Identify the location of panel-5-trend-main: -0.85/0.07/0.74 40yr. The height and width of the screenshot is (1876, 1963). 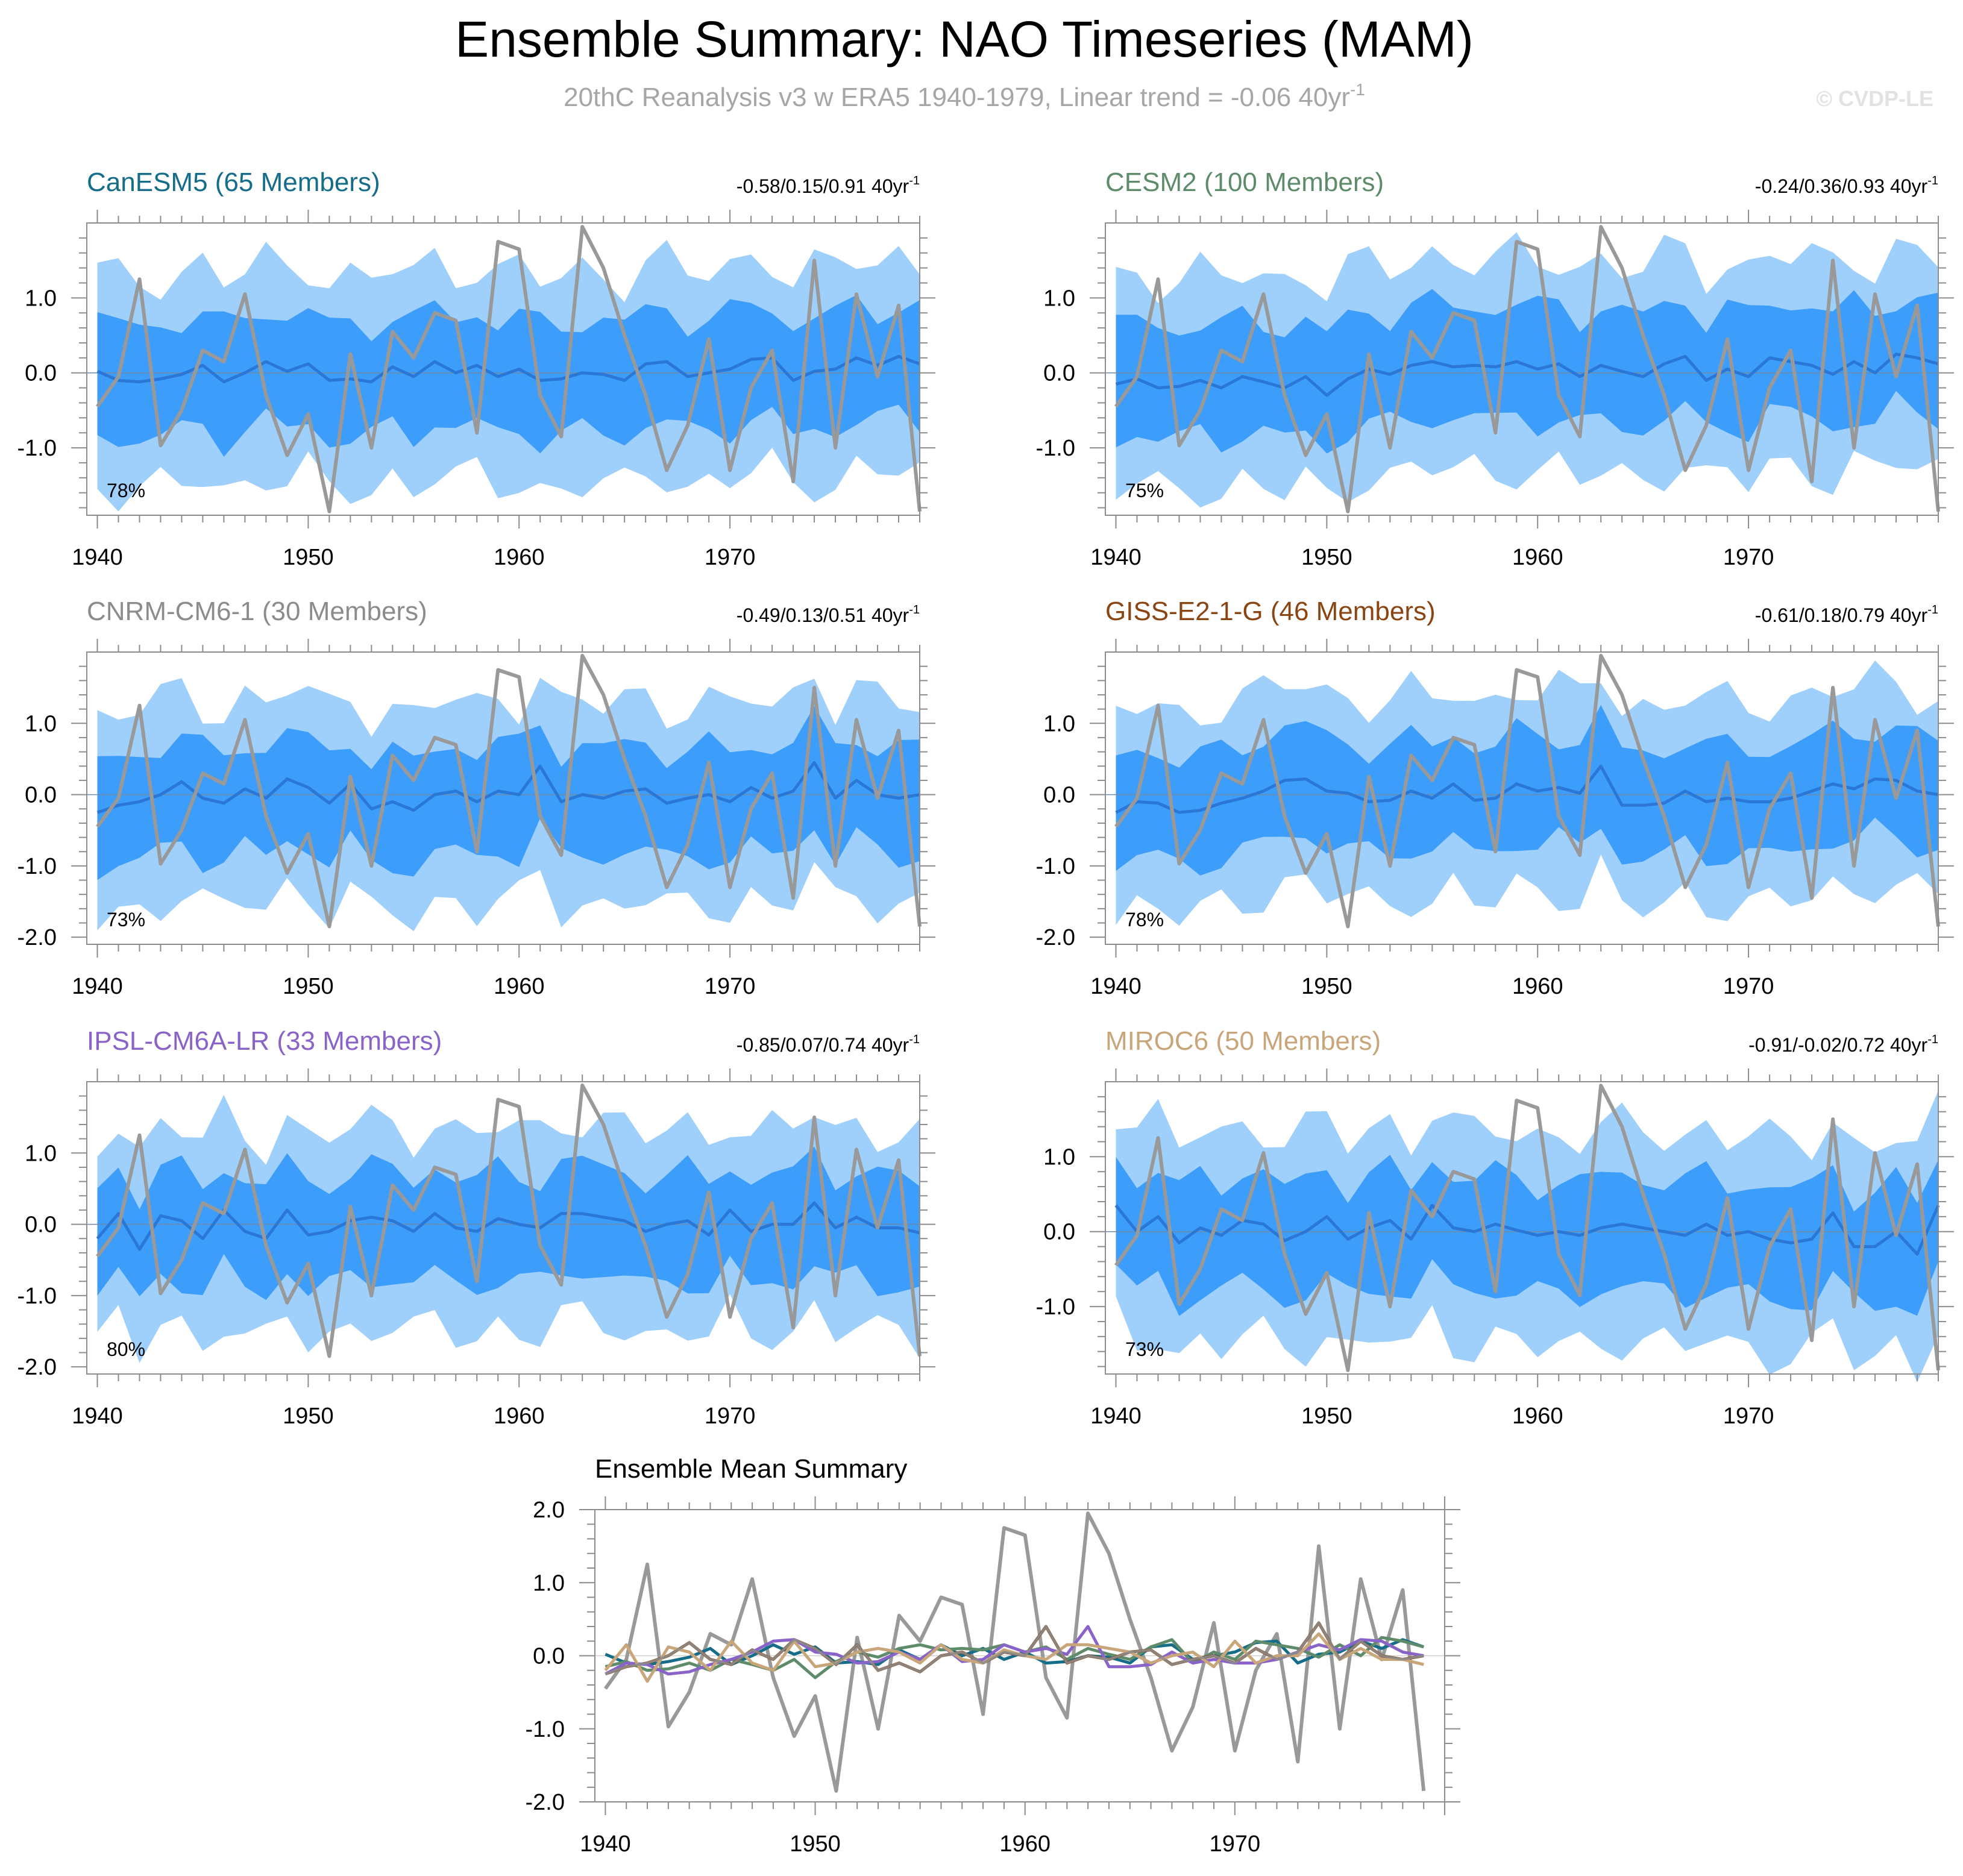
(823, 1045).